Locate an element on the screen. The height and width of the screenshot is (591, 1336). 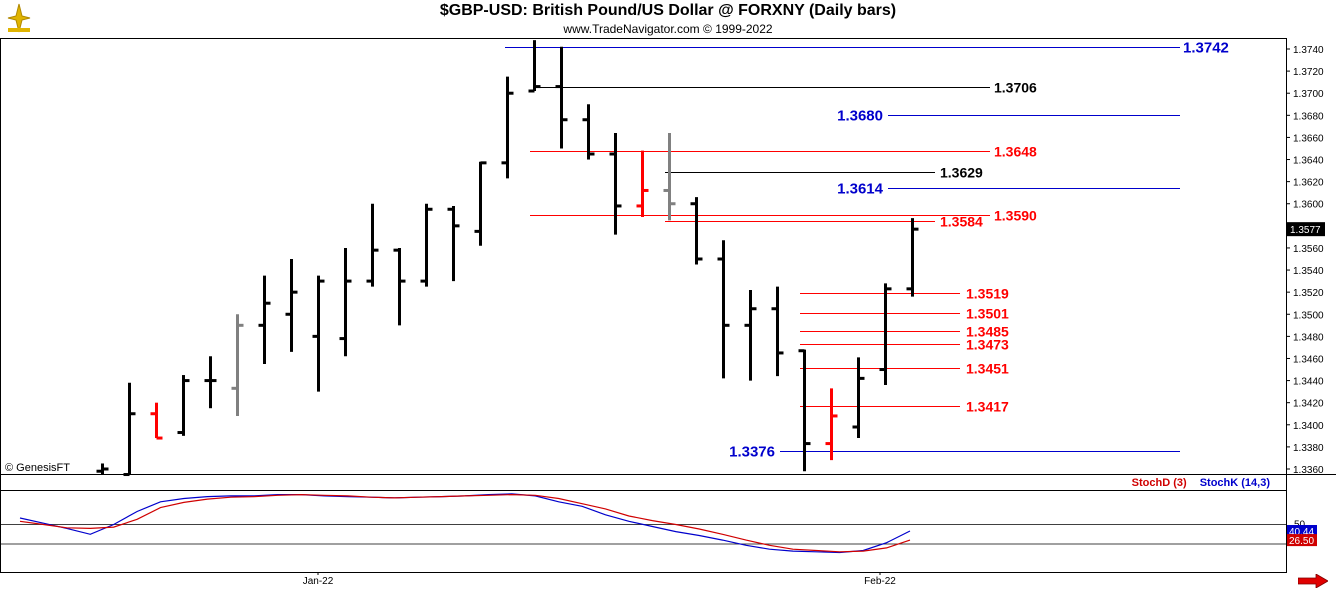
price-level-1-3648: 1.3648 is located at coordinates (783, 152).